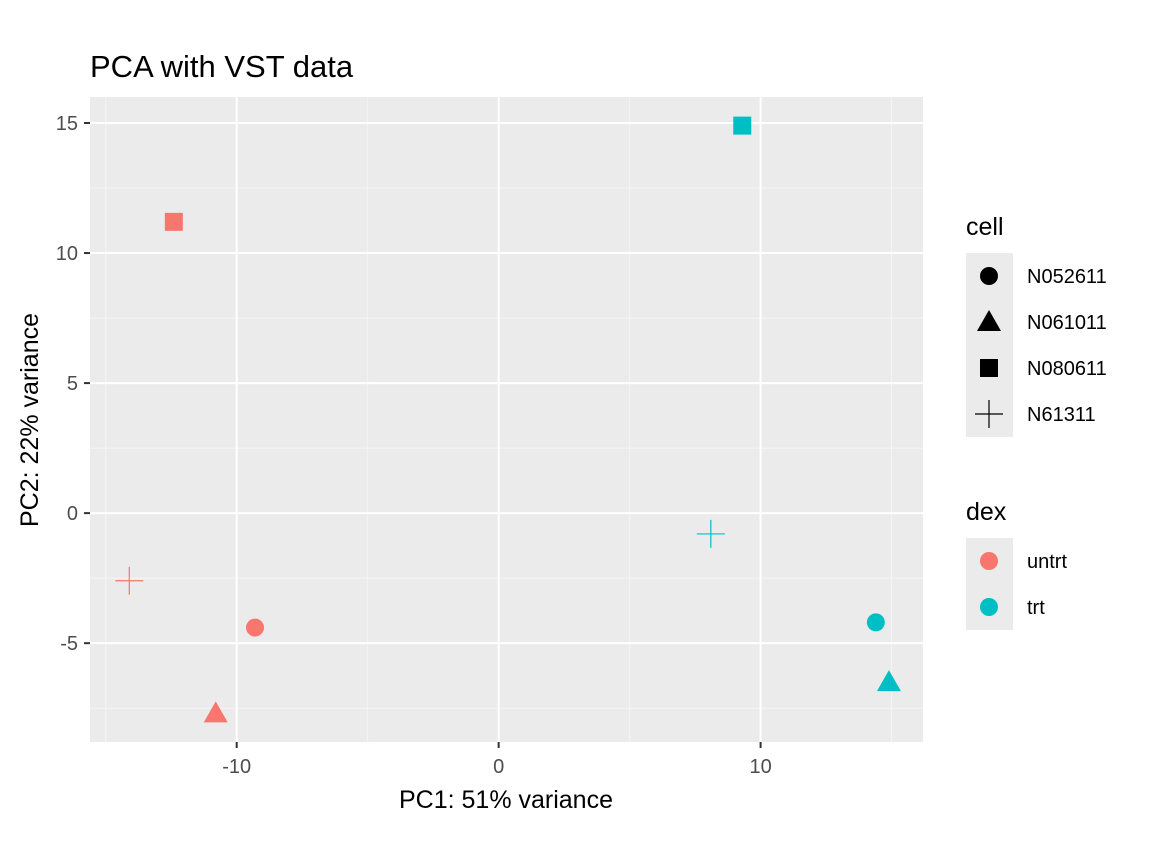 The height and width of the screenshot is (864, 1152). Describe the element at coordinates (1067, 369) in the screenshot. I see `legend-cell-label: N080611` at that location.